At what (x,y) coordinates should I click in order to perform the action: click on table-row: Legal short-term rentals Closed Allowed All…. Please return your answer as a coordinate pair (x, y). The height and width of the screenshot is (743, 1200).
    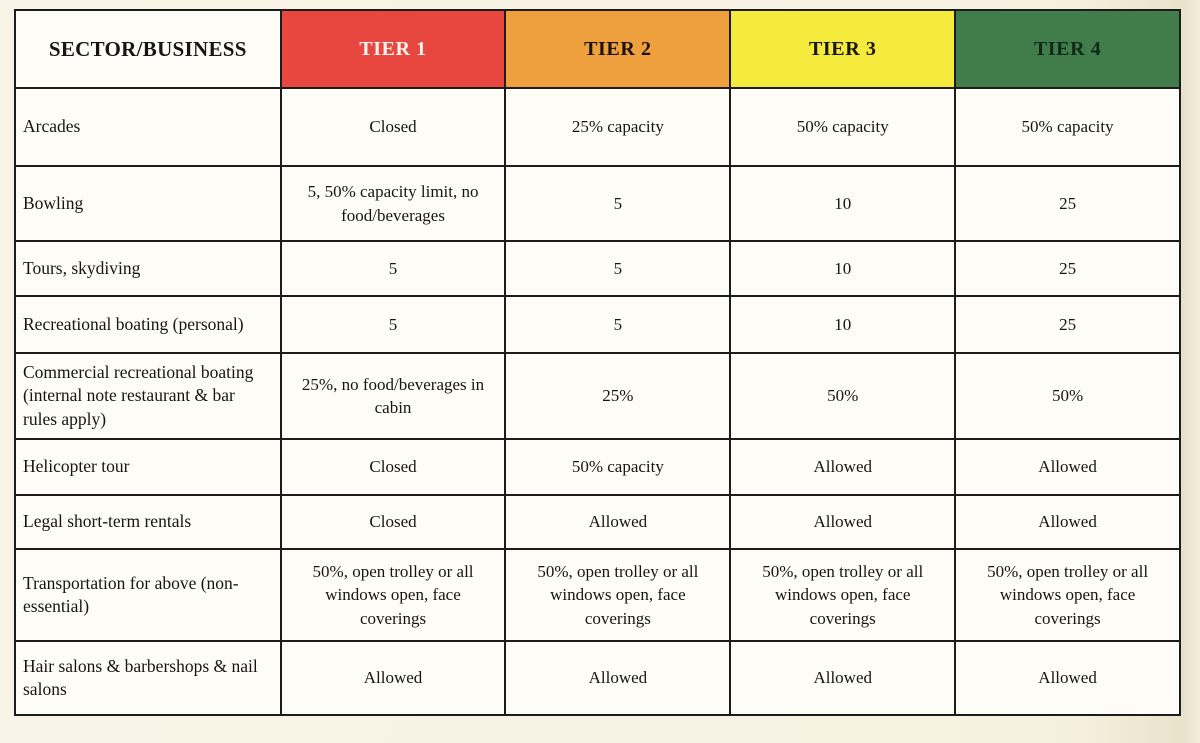
    Looking at the image, I should click on (597, 522).